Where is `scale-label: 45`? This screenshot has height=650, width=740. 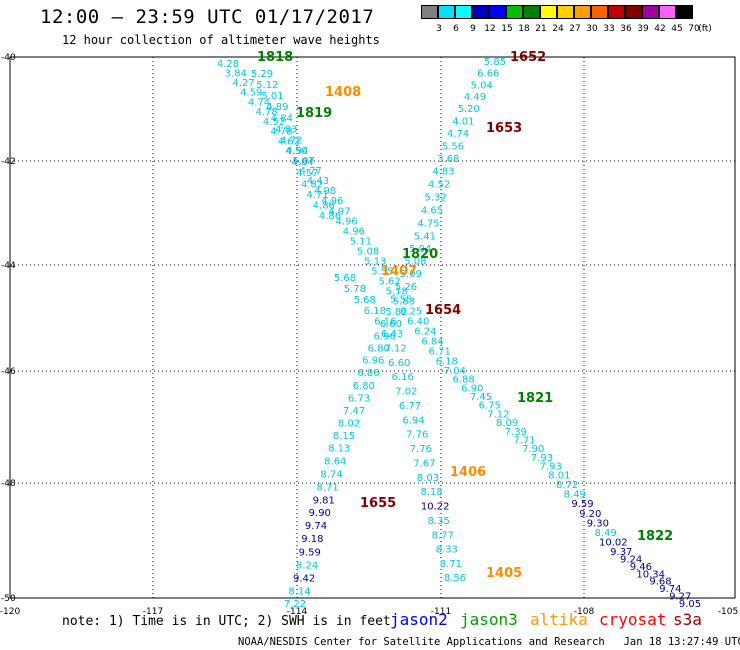 scale-label: 45 is located at coordinates (677, 29).